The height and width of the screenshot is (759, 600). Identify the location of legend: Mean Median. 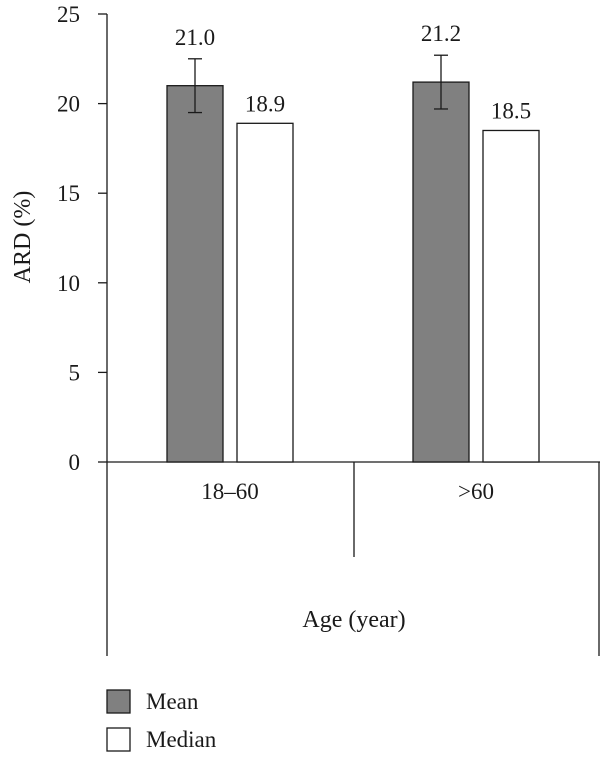
(161, 720).